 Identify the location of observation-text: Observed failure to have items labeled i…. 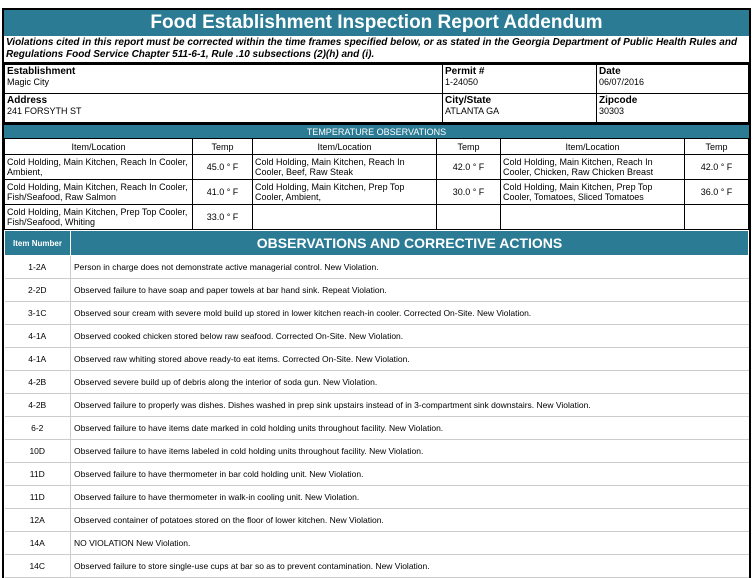
(409, 451).